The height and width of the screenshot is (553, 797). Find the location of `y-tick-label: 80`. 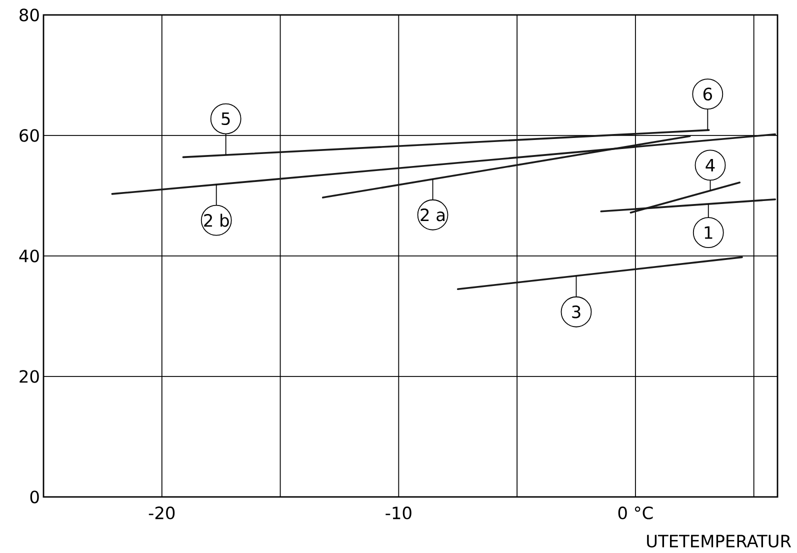

y-tick-label: 80 is located at coordinates (29, 15).